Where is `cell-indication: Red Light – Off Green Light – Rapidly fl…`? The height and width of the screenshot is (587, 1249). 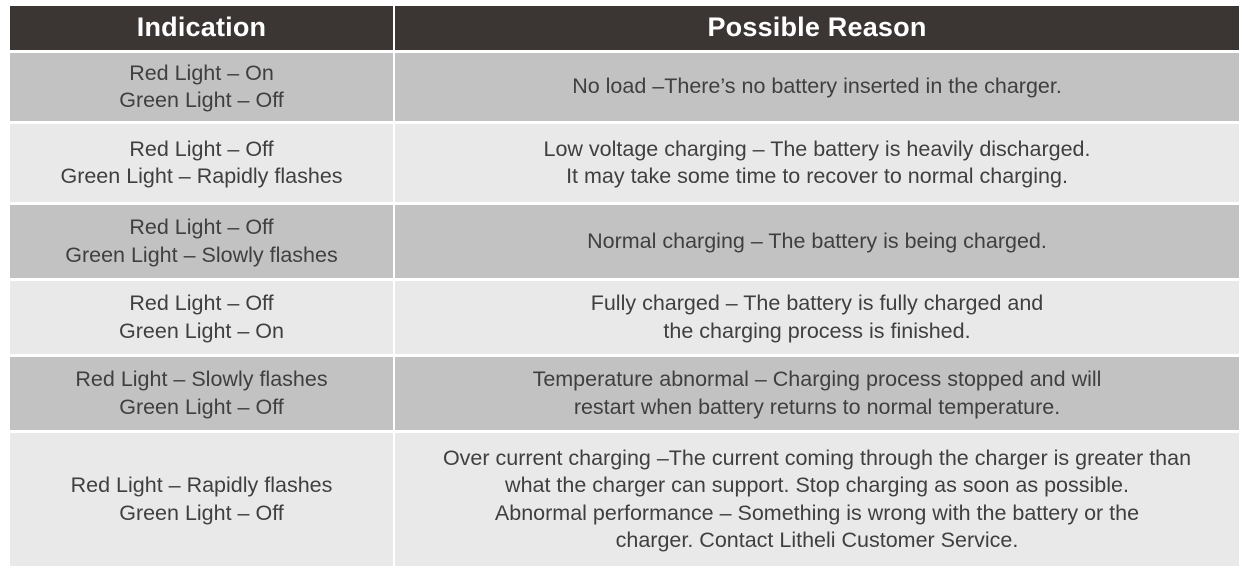 cell-indication: Red Light – Off Green Light – Rapidly fl… is located at coordinates (201, 163).